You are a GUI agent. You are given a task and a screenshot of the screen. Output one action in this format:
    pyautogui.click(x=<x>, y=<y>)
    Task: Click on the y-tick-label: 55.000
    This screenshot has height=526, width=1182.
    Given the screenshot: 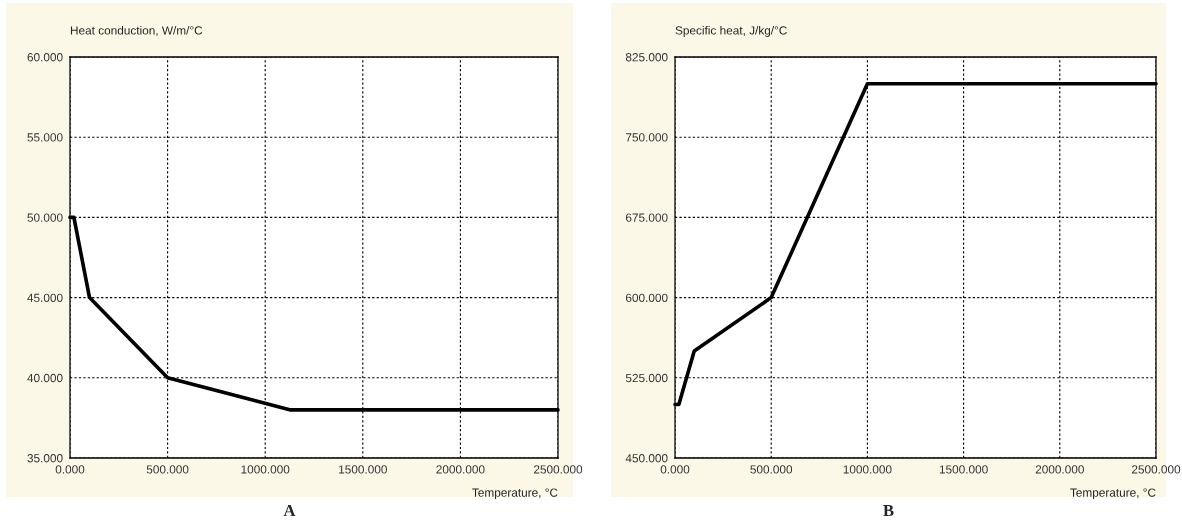 What is the action you would take?
    pyautogui.click(x=45, y=137)
    